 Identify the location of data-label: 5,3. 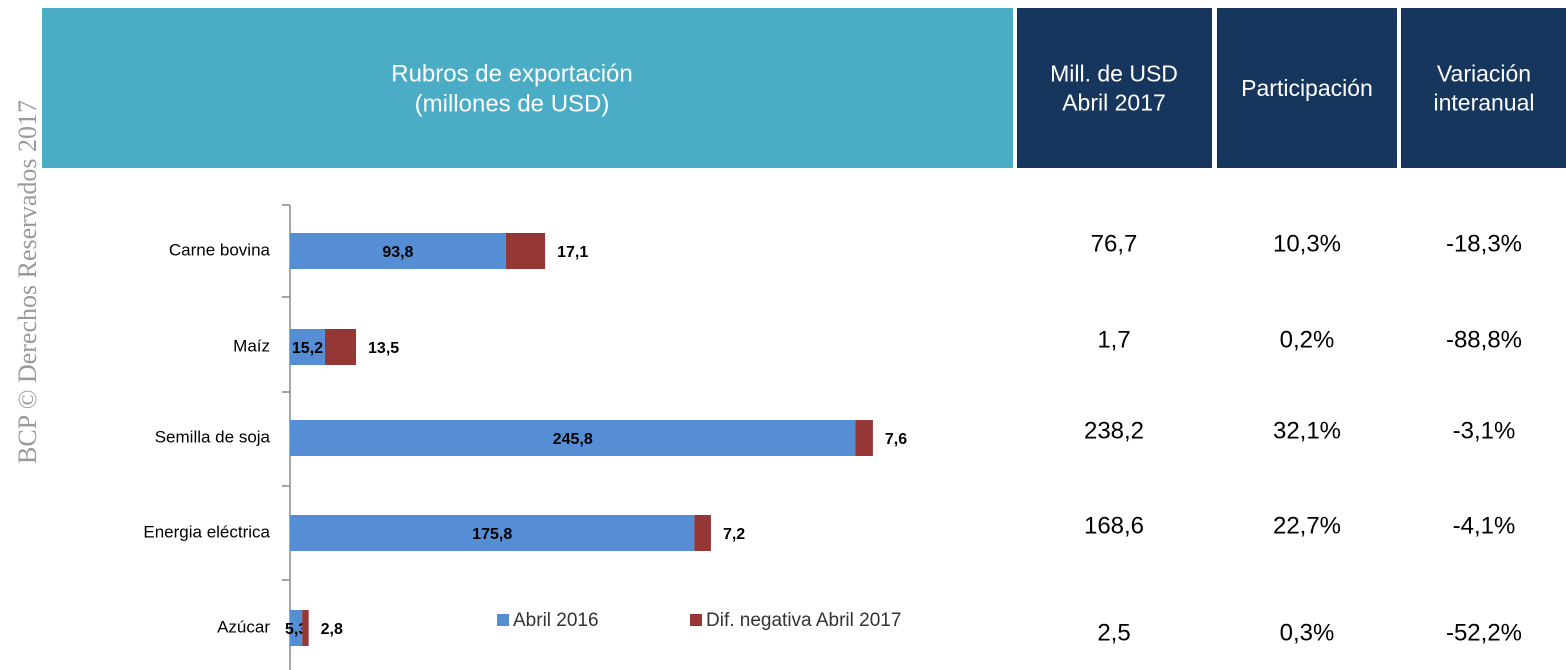
(296, 629).